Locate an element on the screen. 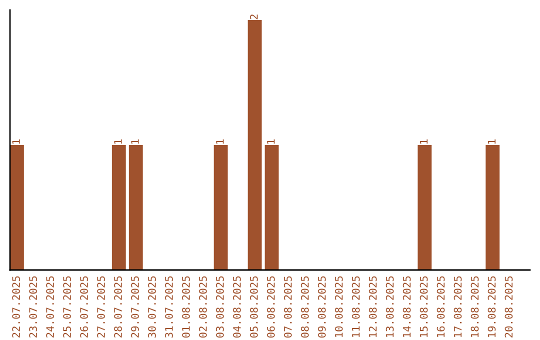 This screenshot has width=540, height=340. x-tick-label: 04.08.2025 is located at coordinates (236, 307).